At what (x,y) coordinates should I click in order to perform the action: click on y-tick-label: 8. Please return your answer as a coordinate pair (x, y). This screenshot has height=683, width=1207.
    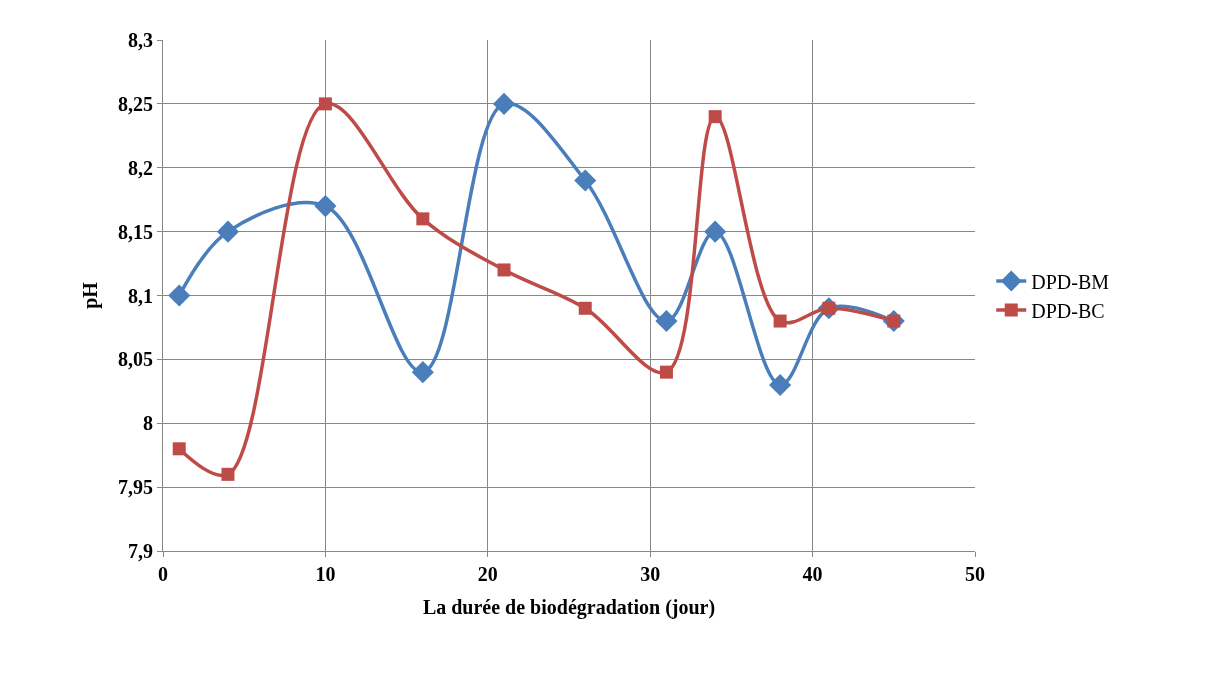
    Looking at the image, I should click on (148, 423).